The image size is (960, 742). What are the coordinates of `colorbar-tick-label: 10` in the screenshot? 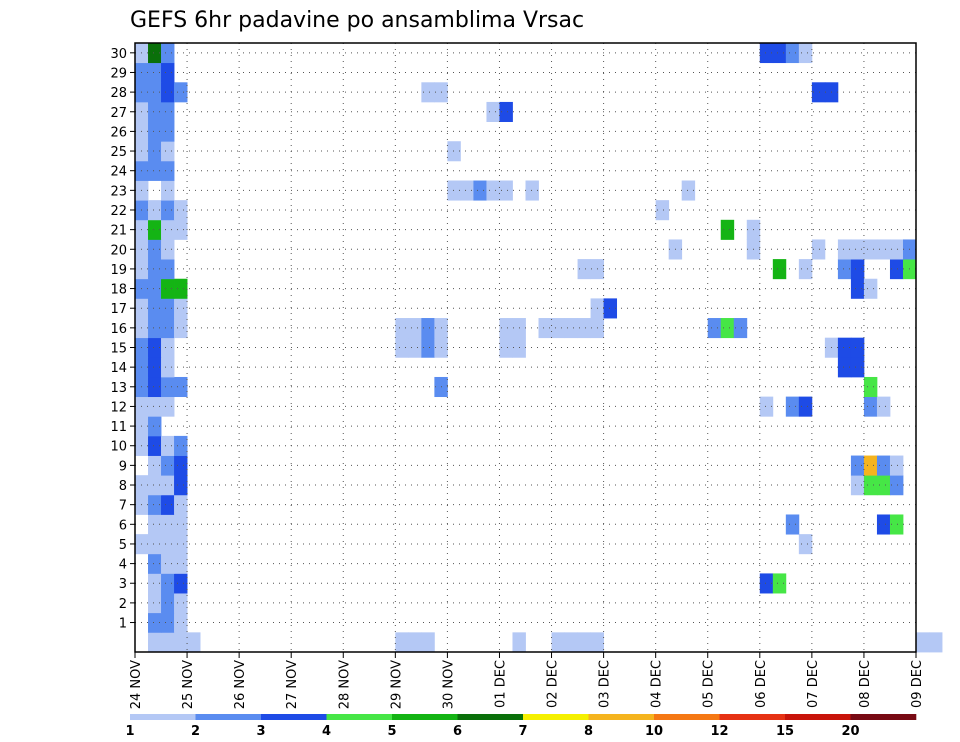 It's located at (654, 731).